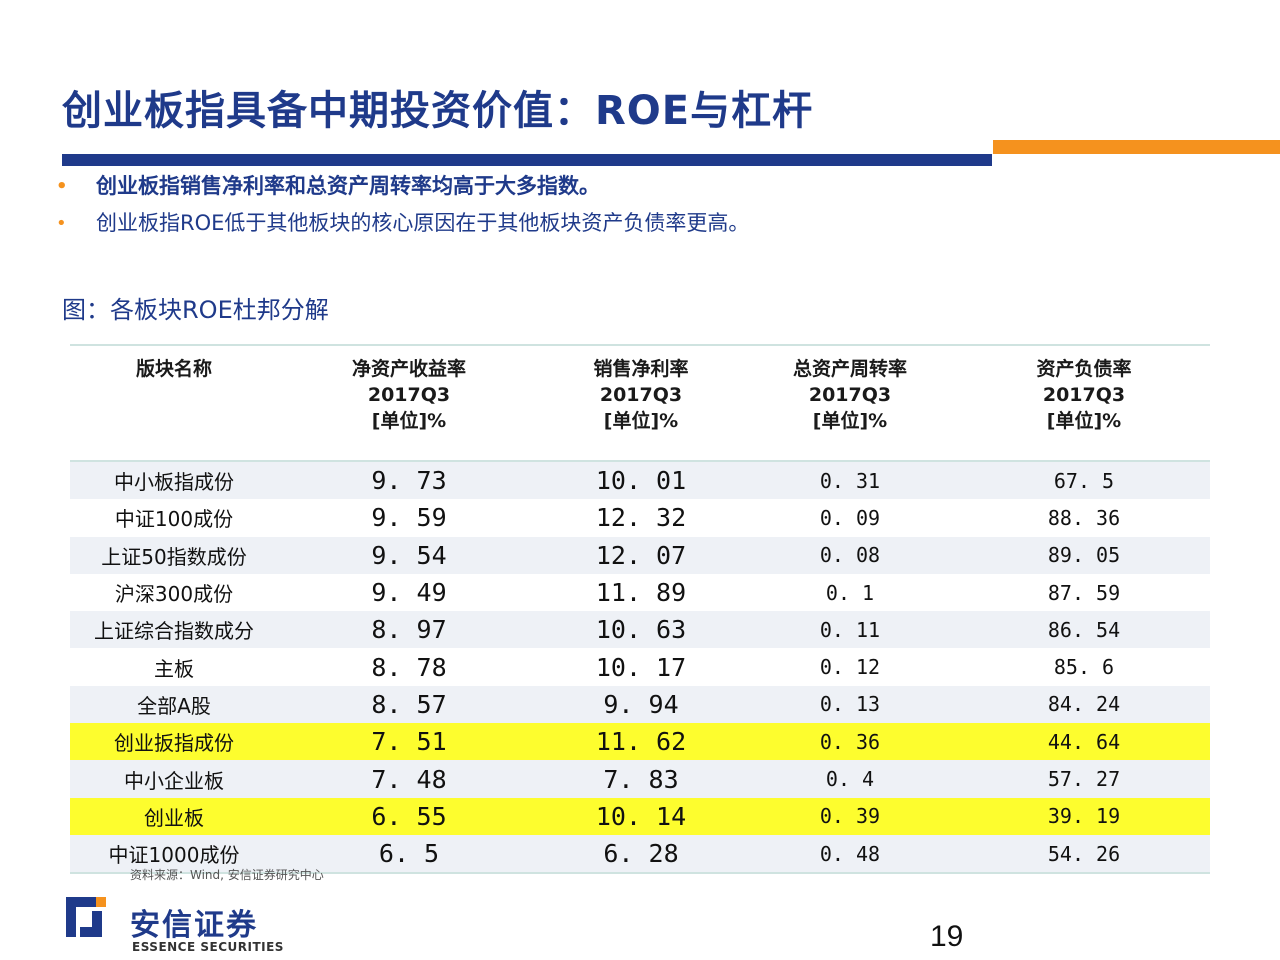 The height and width of the screenshot is (960, 1280). Describe the element at coordinates (1084, 592) in the screenshot. I see `cell-debt-ratio: 87. 59` at that location.